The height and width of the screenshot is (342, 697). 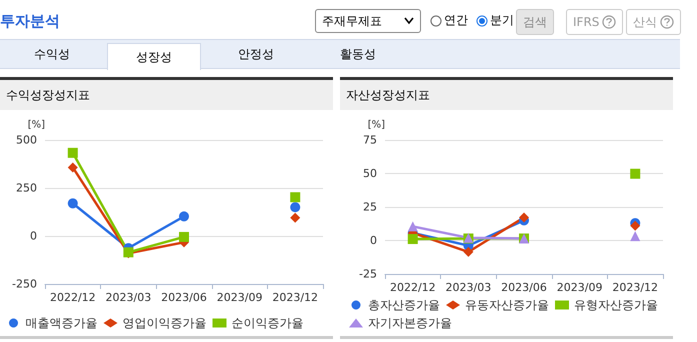 I want to click on legend-label: 자기자본증가율, so click(x=410, y=323).